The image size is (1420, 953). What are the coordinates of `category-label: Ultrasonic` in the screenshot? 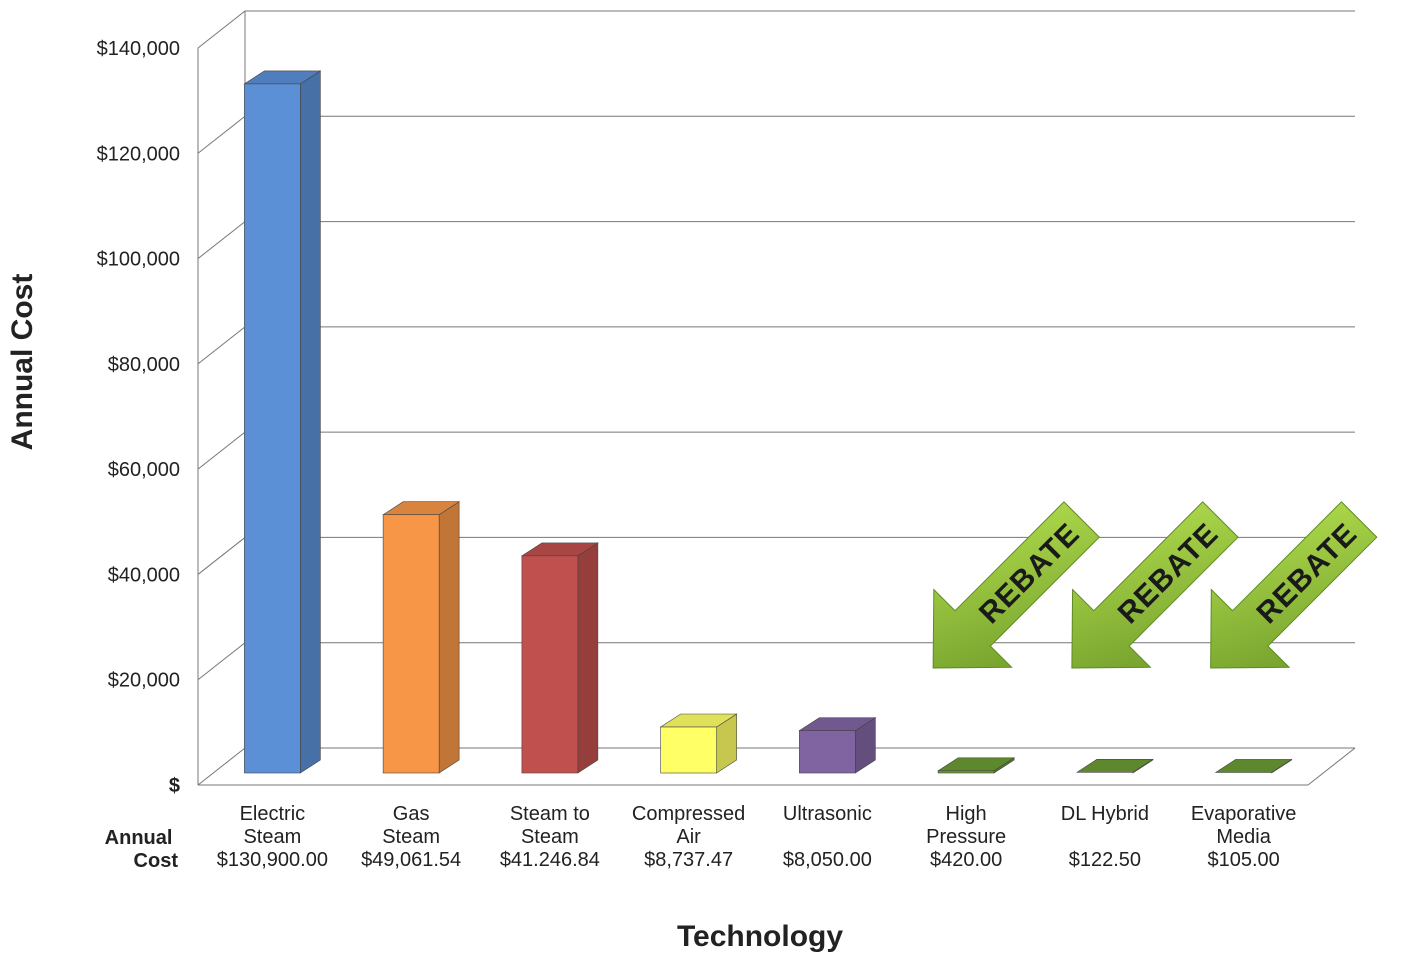 It's located at (827, 814).